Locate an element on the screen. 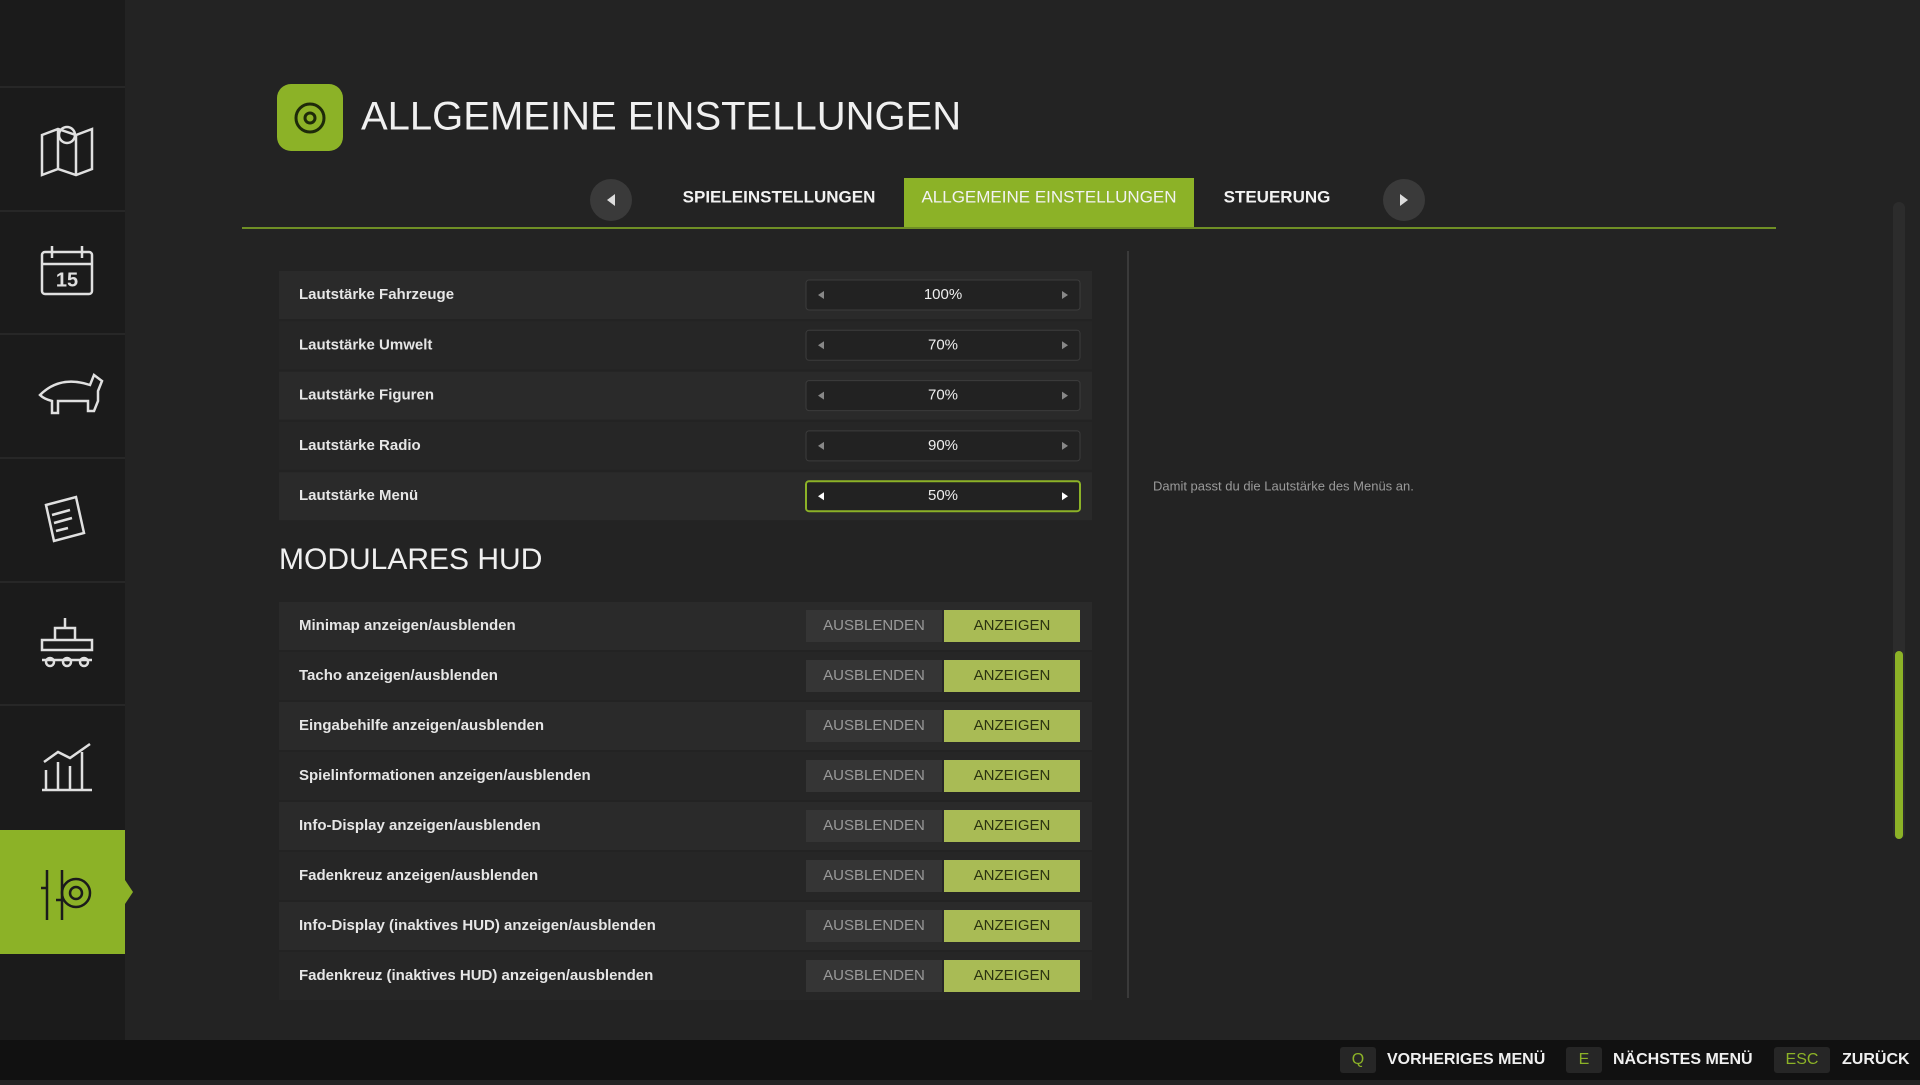 The height and width of the screenshot is (1085, 1920). active-tab is located at coordinates (1049, 202).